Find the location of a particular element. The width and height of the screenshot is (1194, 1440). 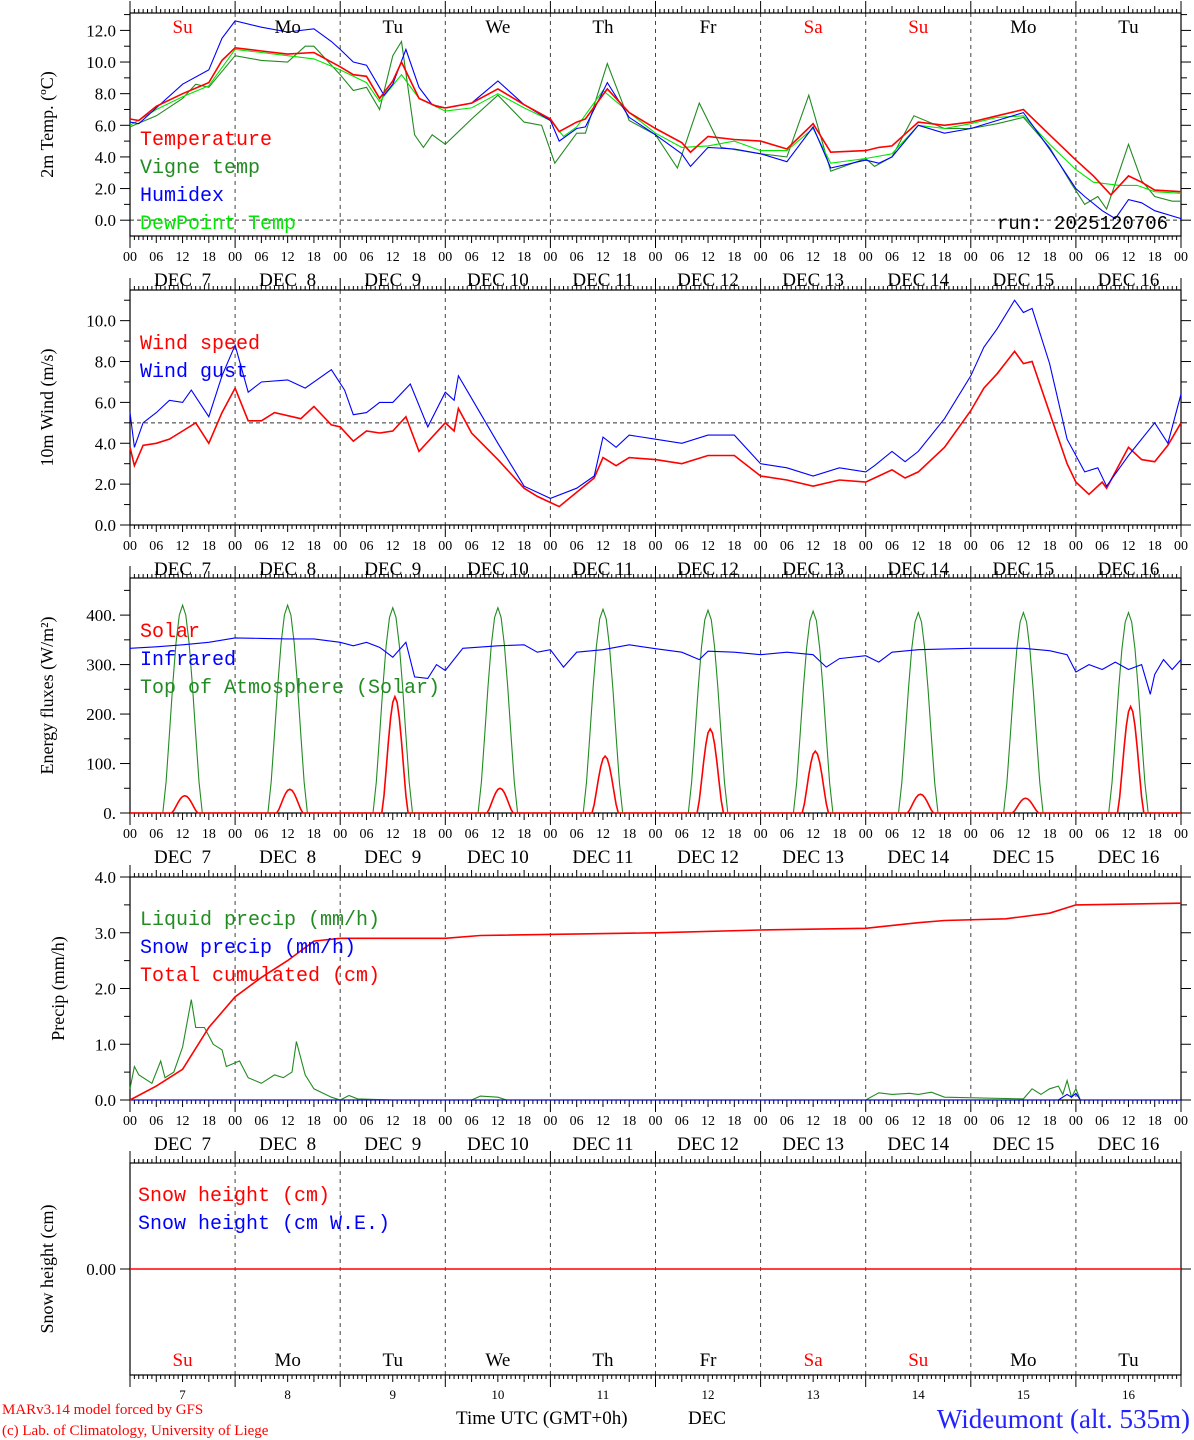

day-name-label: Tu is located at coordinates (1128, 27).